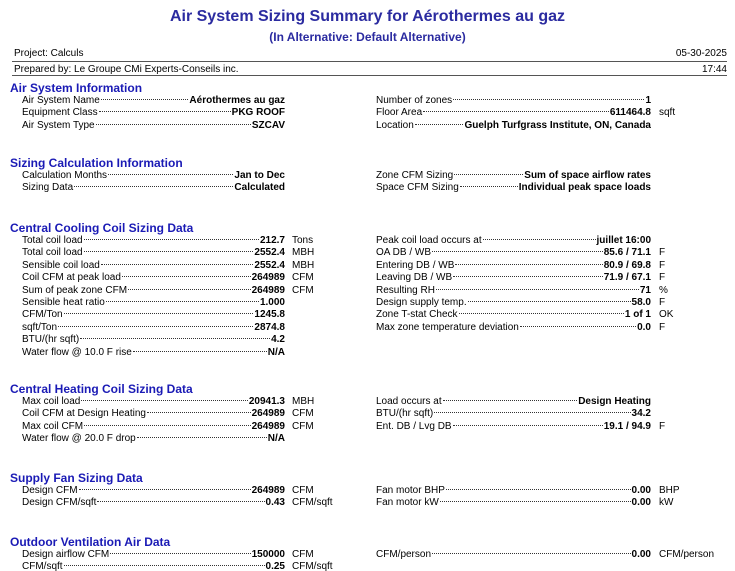 This screenshot has width=735, height=571. What do you see at coordinates (65, 175) in the screenshot?
I see `field-label: Calculation Months` at bounding box center [65, 175].